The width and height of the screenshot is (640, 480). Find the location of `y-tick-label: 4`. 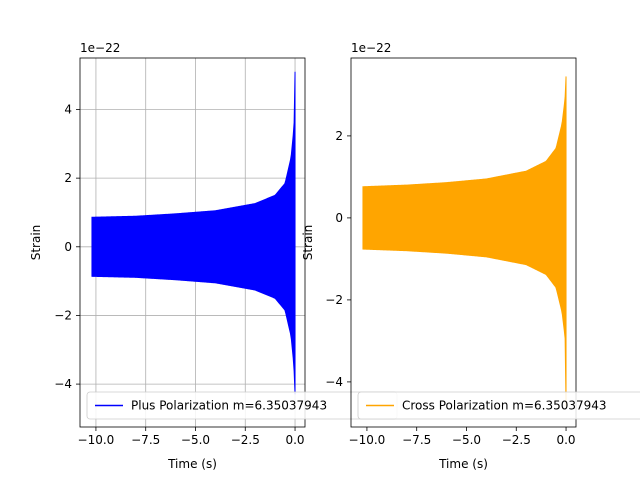

y-tick-label: 4 is located at coordinates (68, 109).